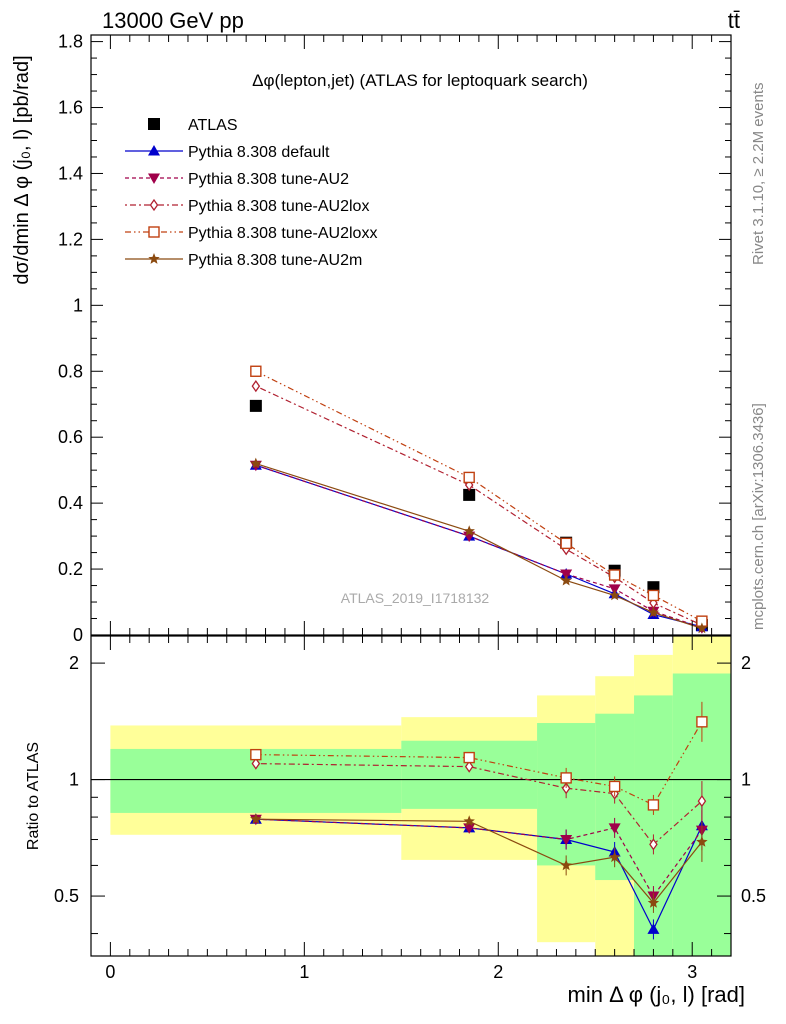  I want to click on y-tick-label: 0.4, so click(70, 503).